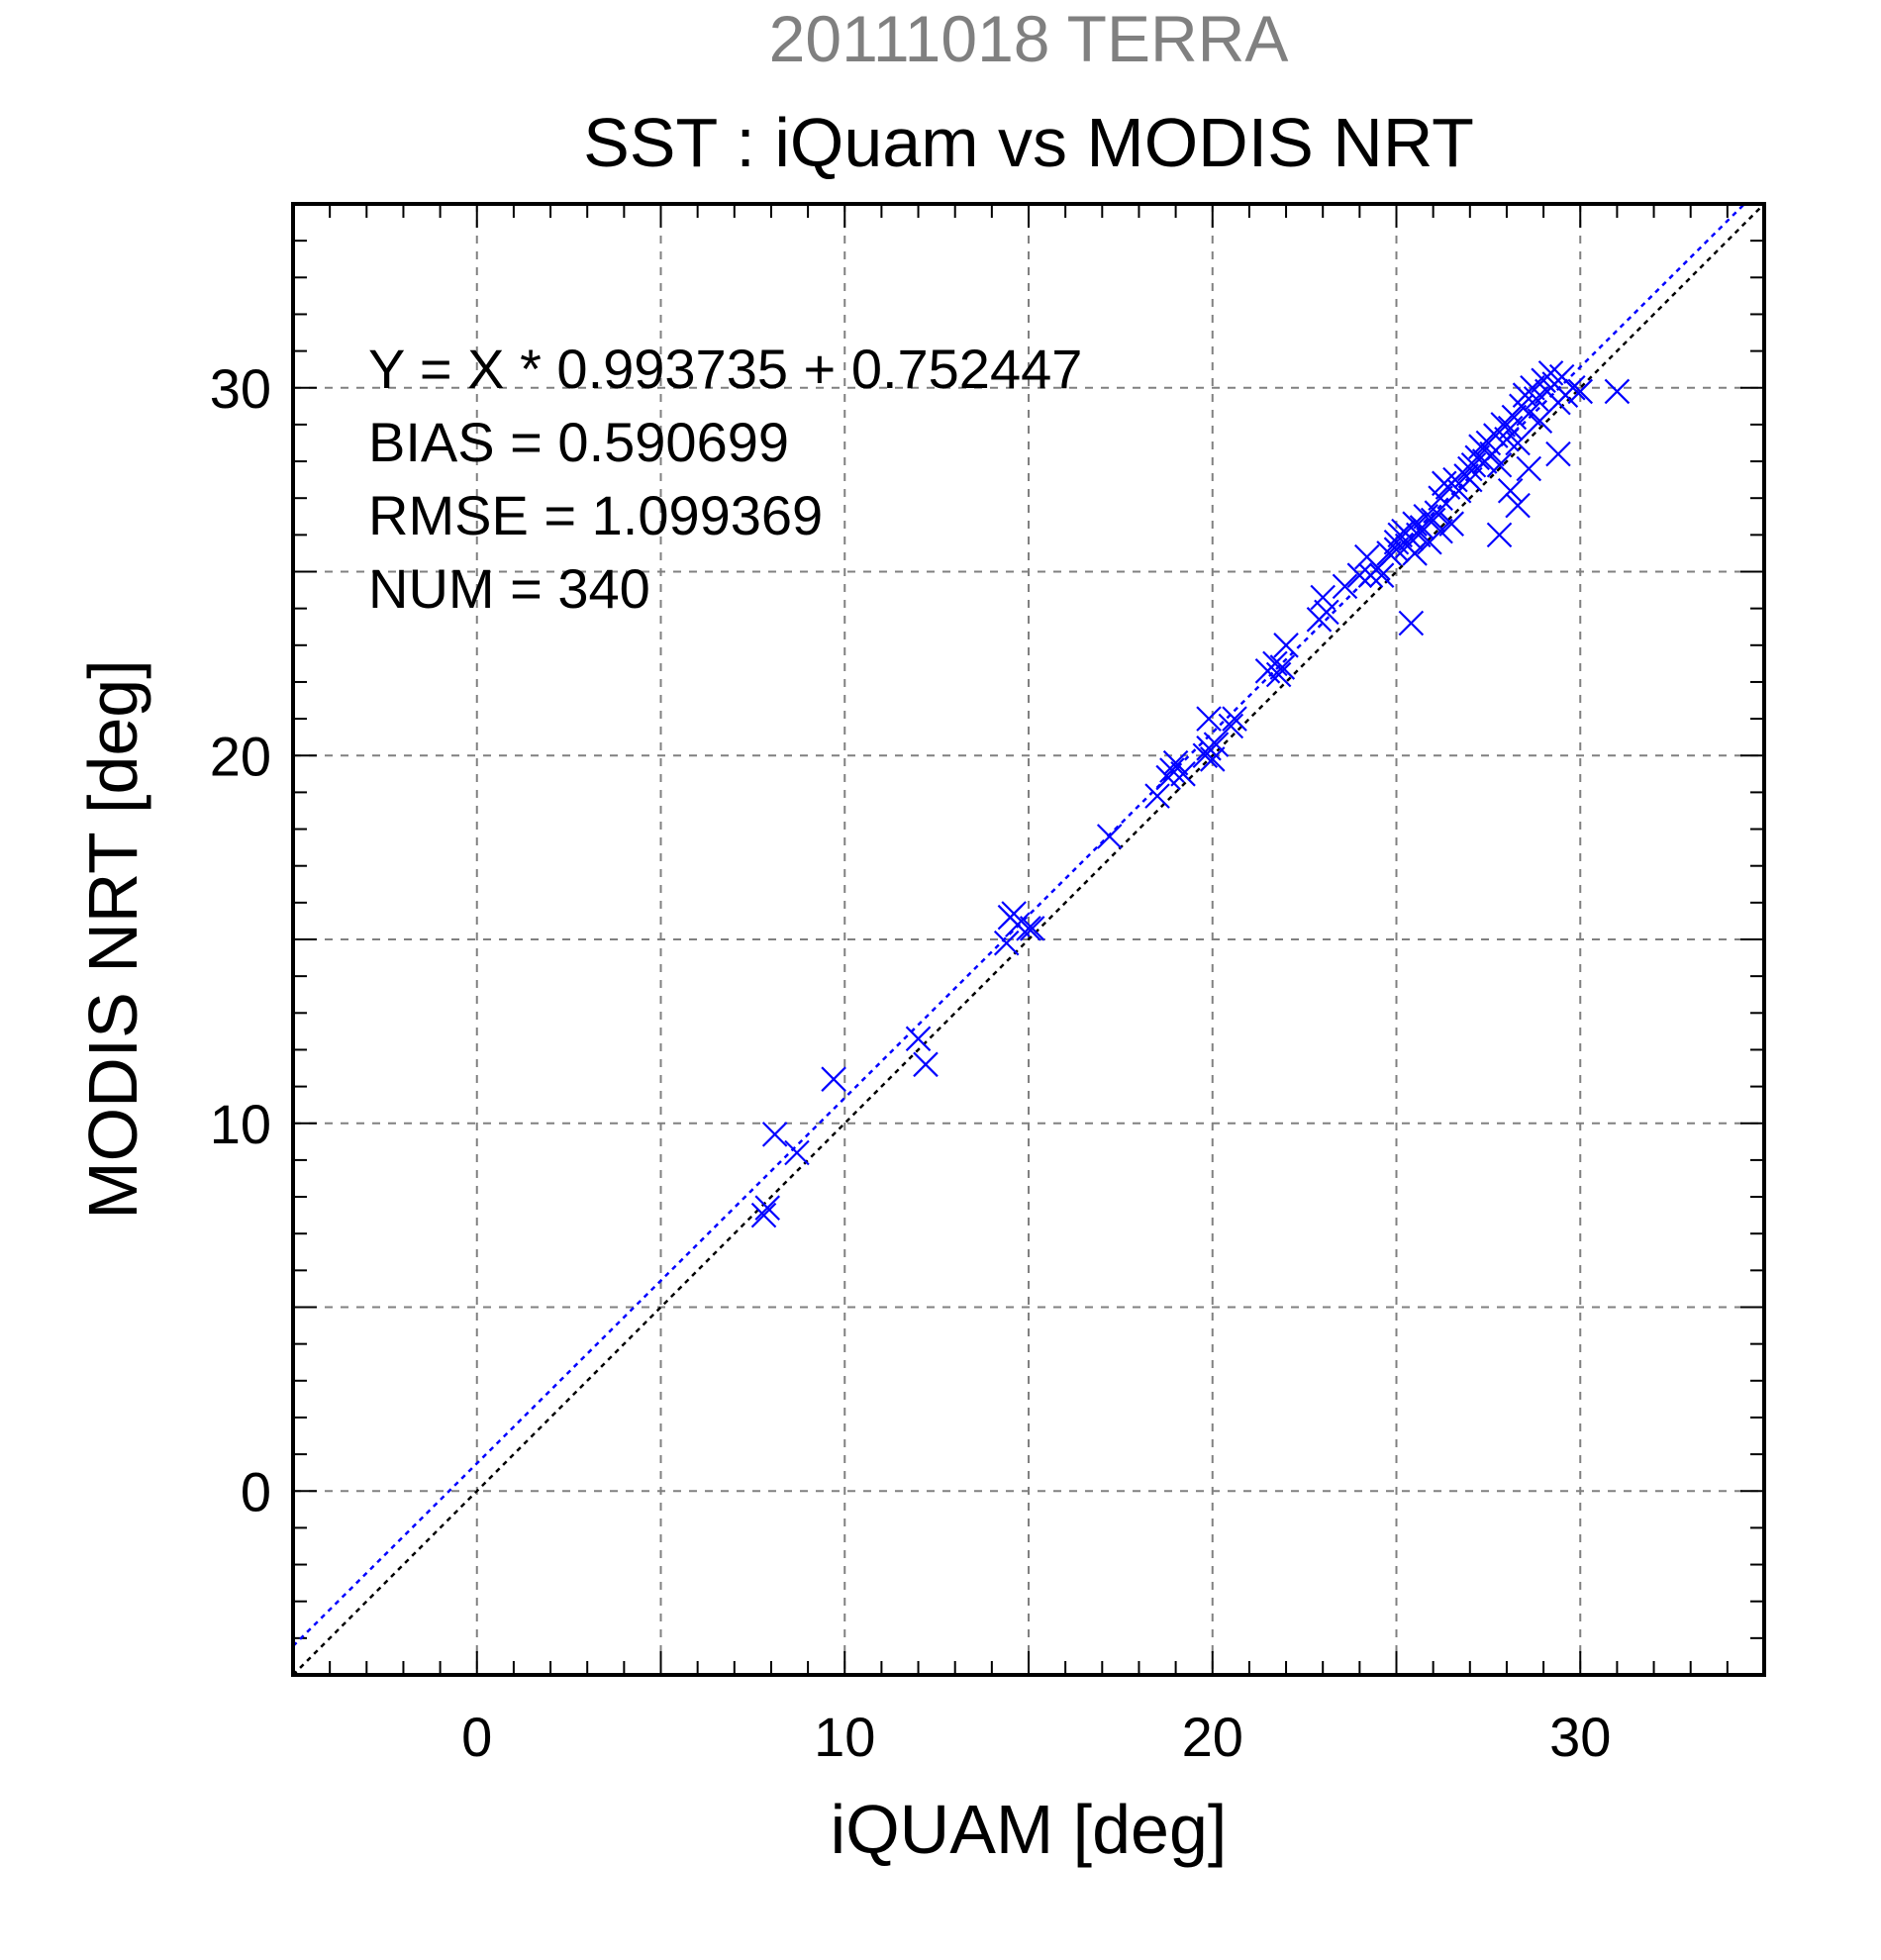  Describe the element at coordinates (1580, 1737) in the screenshot. I see `x-tick-label: 30` at that location.